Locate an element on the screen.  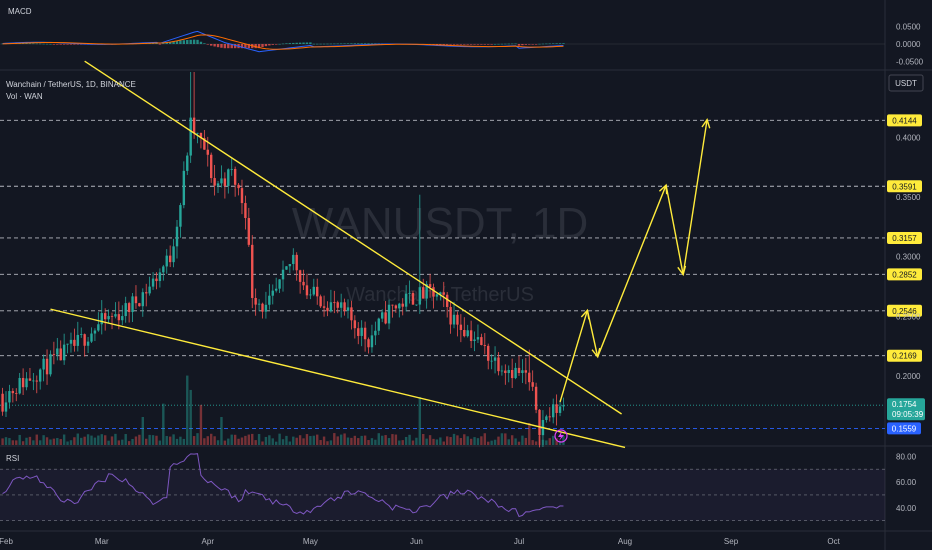
time-axis-tick-label: Jun is located at coordinates (416, 541).